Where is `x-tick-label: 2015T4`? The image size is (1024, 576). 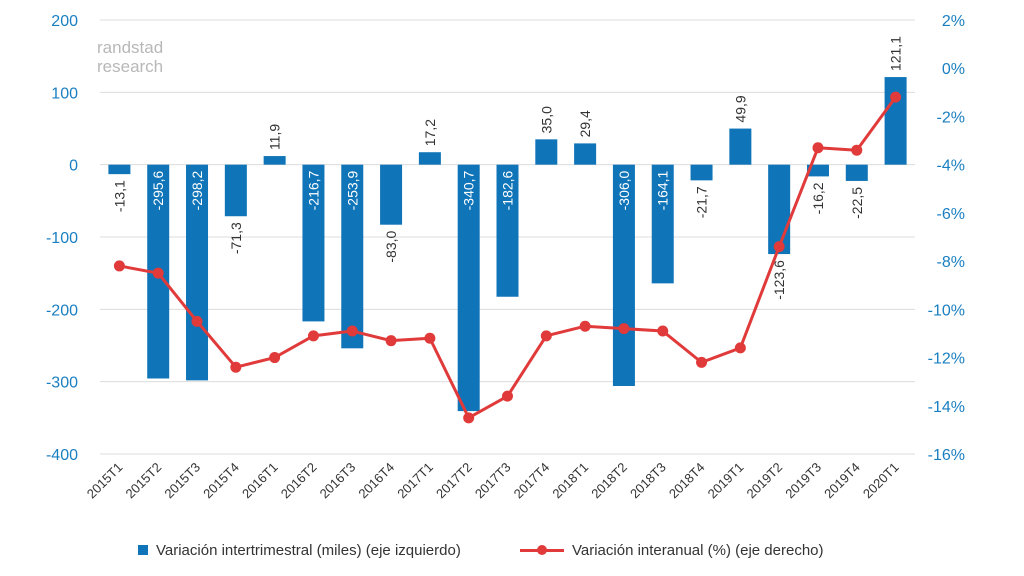
x-tick-label: 2015T4 is located at coordinates (221, 481).